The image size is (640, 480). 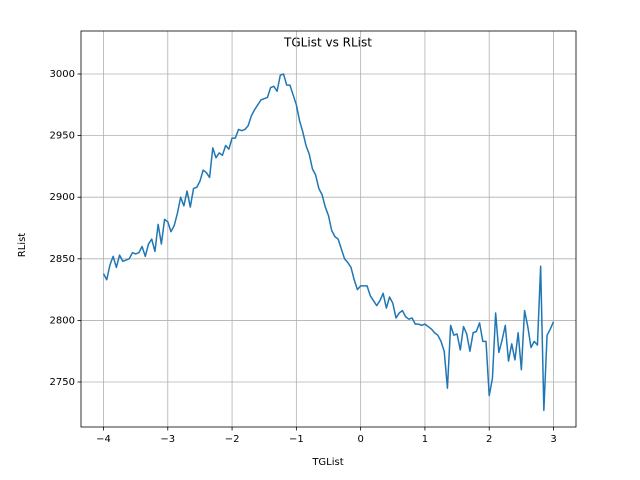 What do you see at coordinates (232, 439) in the screenshot?
I see `x-tick-label: −2` at bounding box center [232, 439].